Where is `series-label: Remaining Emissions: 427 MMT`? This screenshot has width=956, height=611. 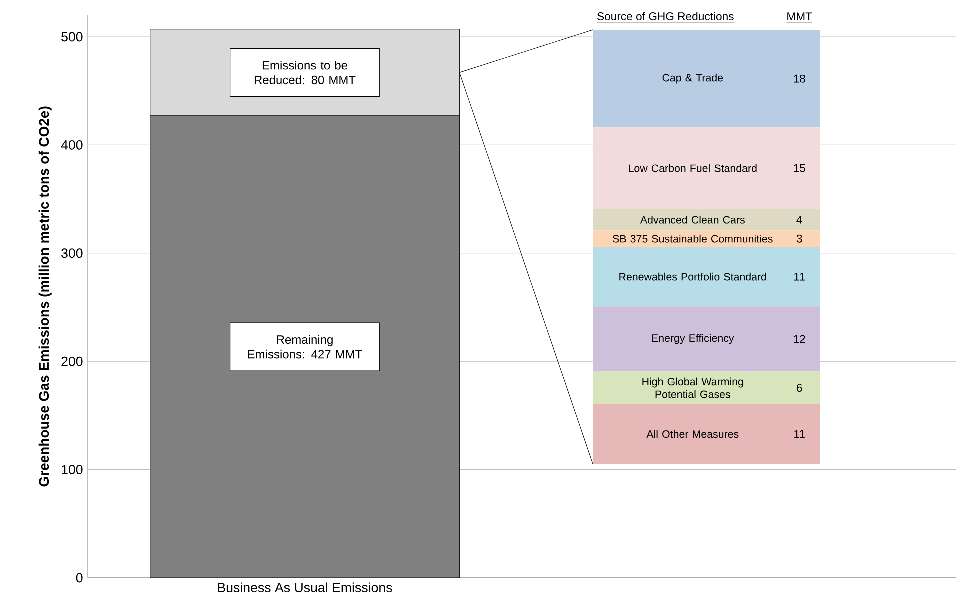 series-label: Remaining Emissions: 427 MMT is located at coordinates (305, 347).